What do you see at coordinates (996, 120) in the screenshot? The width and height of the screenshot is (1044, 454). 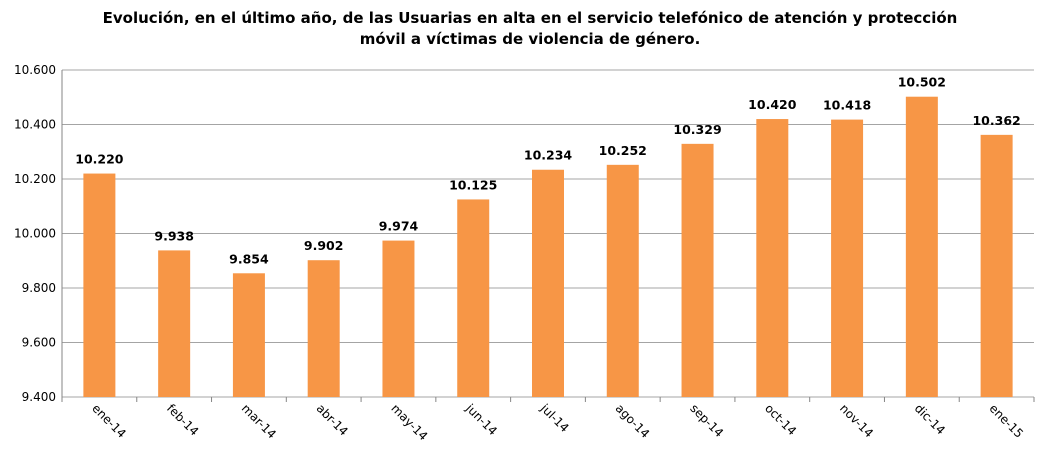 I see `value-label: 10.362` at bounding box center [996, 120].